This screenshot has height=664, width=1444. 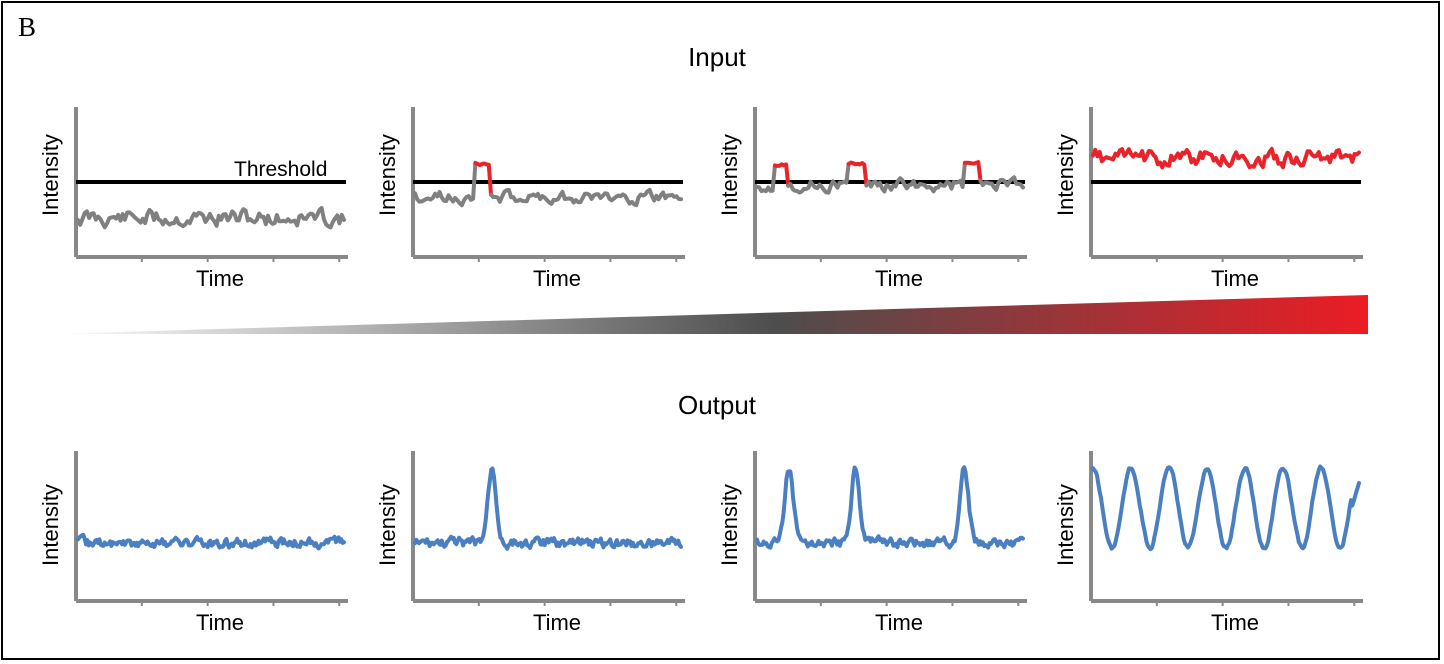 I want to click on gradient-wedge-shape, so click(x=709, y=314).